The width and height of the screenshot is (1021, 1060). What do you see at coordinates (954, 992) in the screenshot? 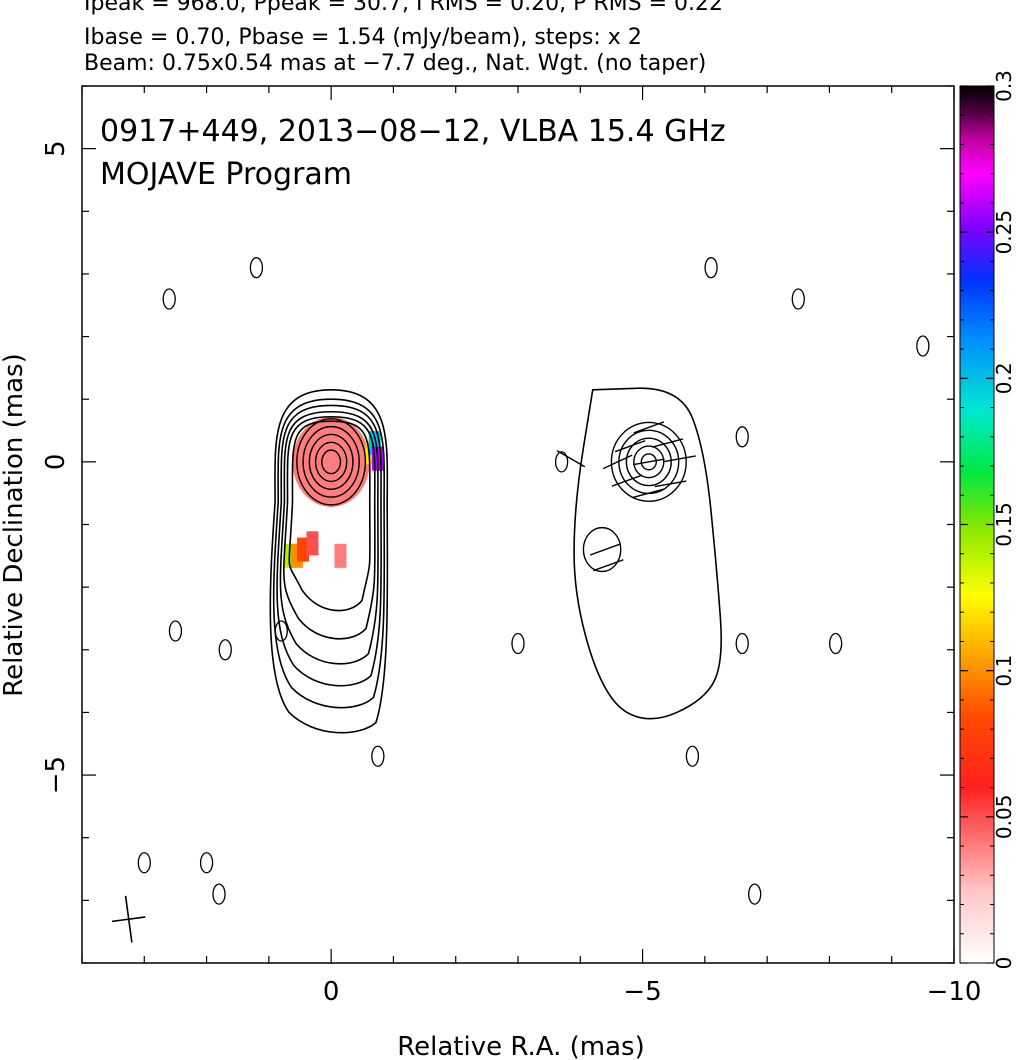
I see `x-tick-label: −10` at bounding box center [954, 992].